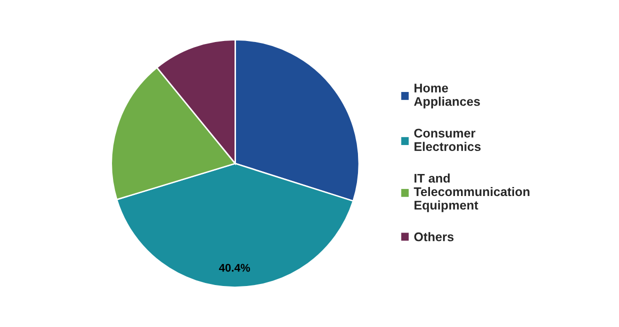 Image resolution: width=619 pixels, height=327 pixels. Describe the element at coordinates (434, 237) in the screenshot. I see `legend-label: Others` at that location.